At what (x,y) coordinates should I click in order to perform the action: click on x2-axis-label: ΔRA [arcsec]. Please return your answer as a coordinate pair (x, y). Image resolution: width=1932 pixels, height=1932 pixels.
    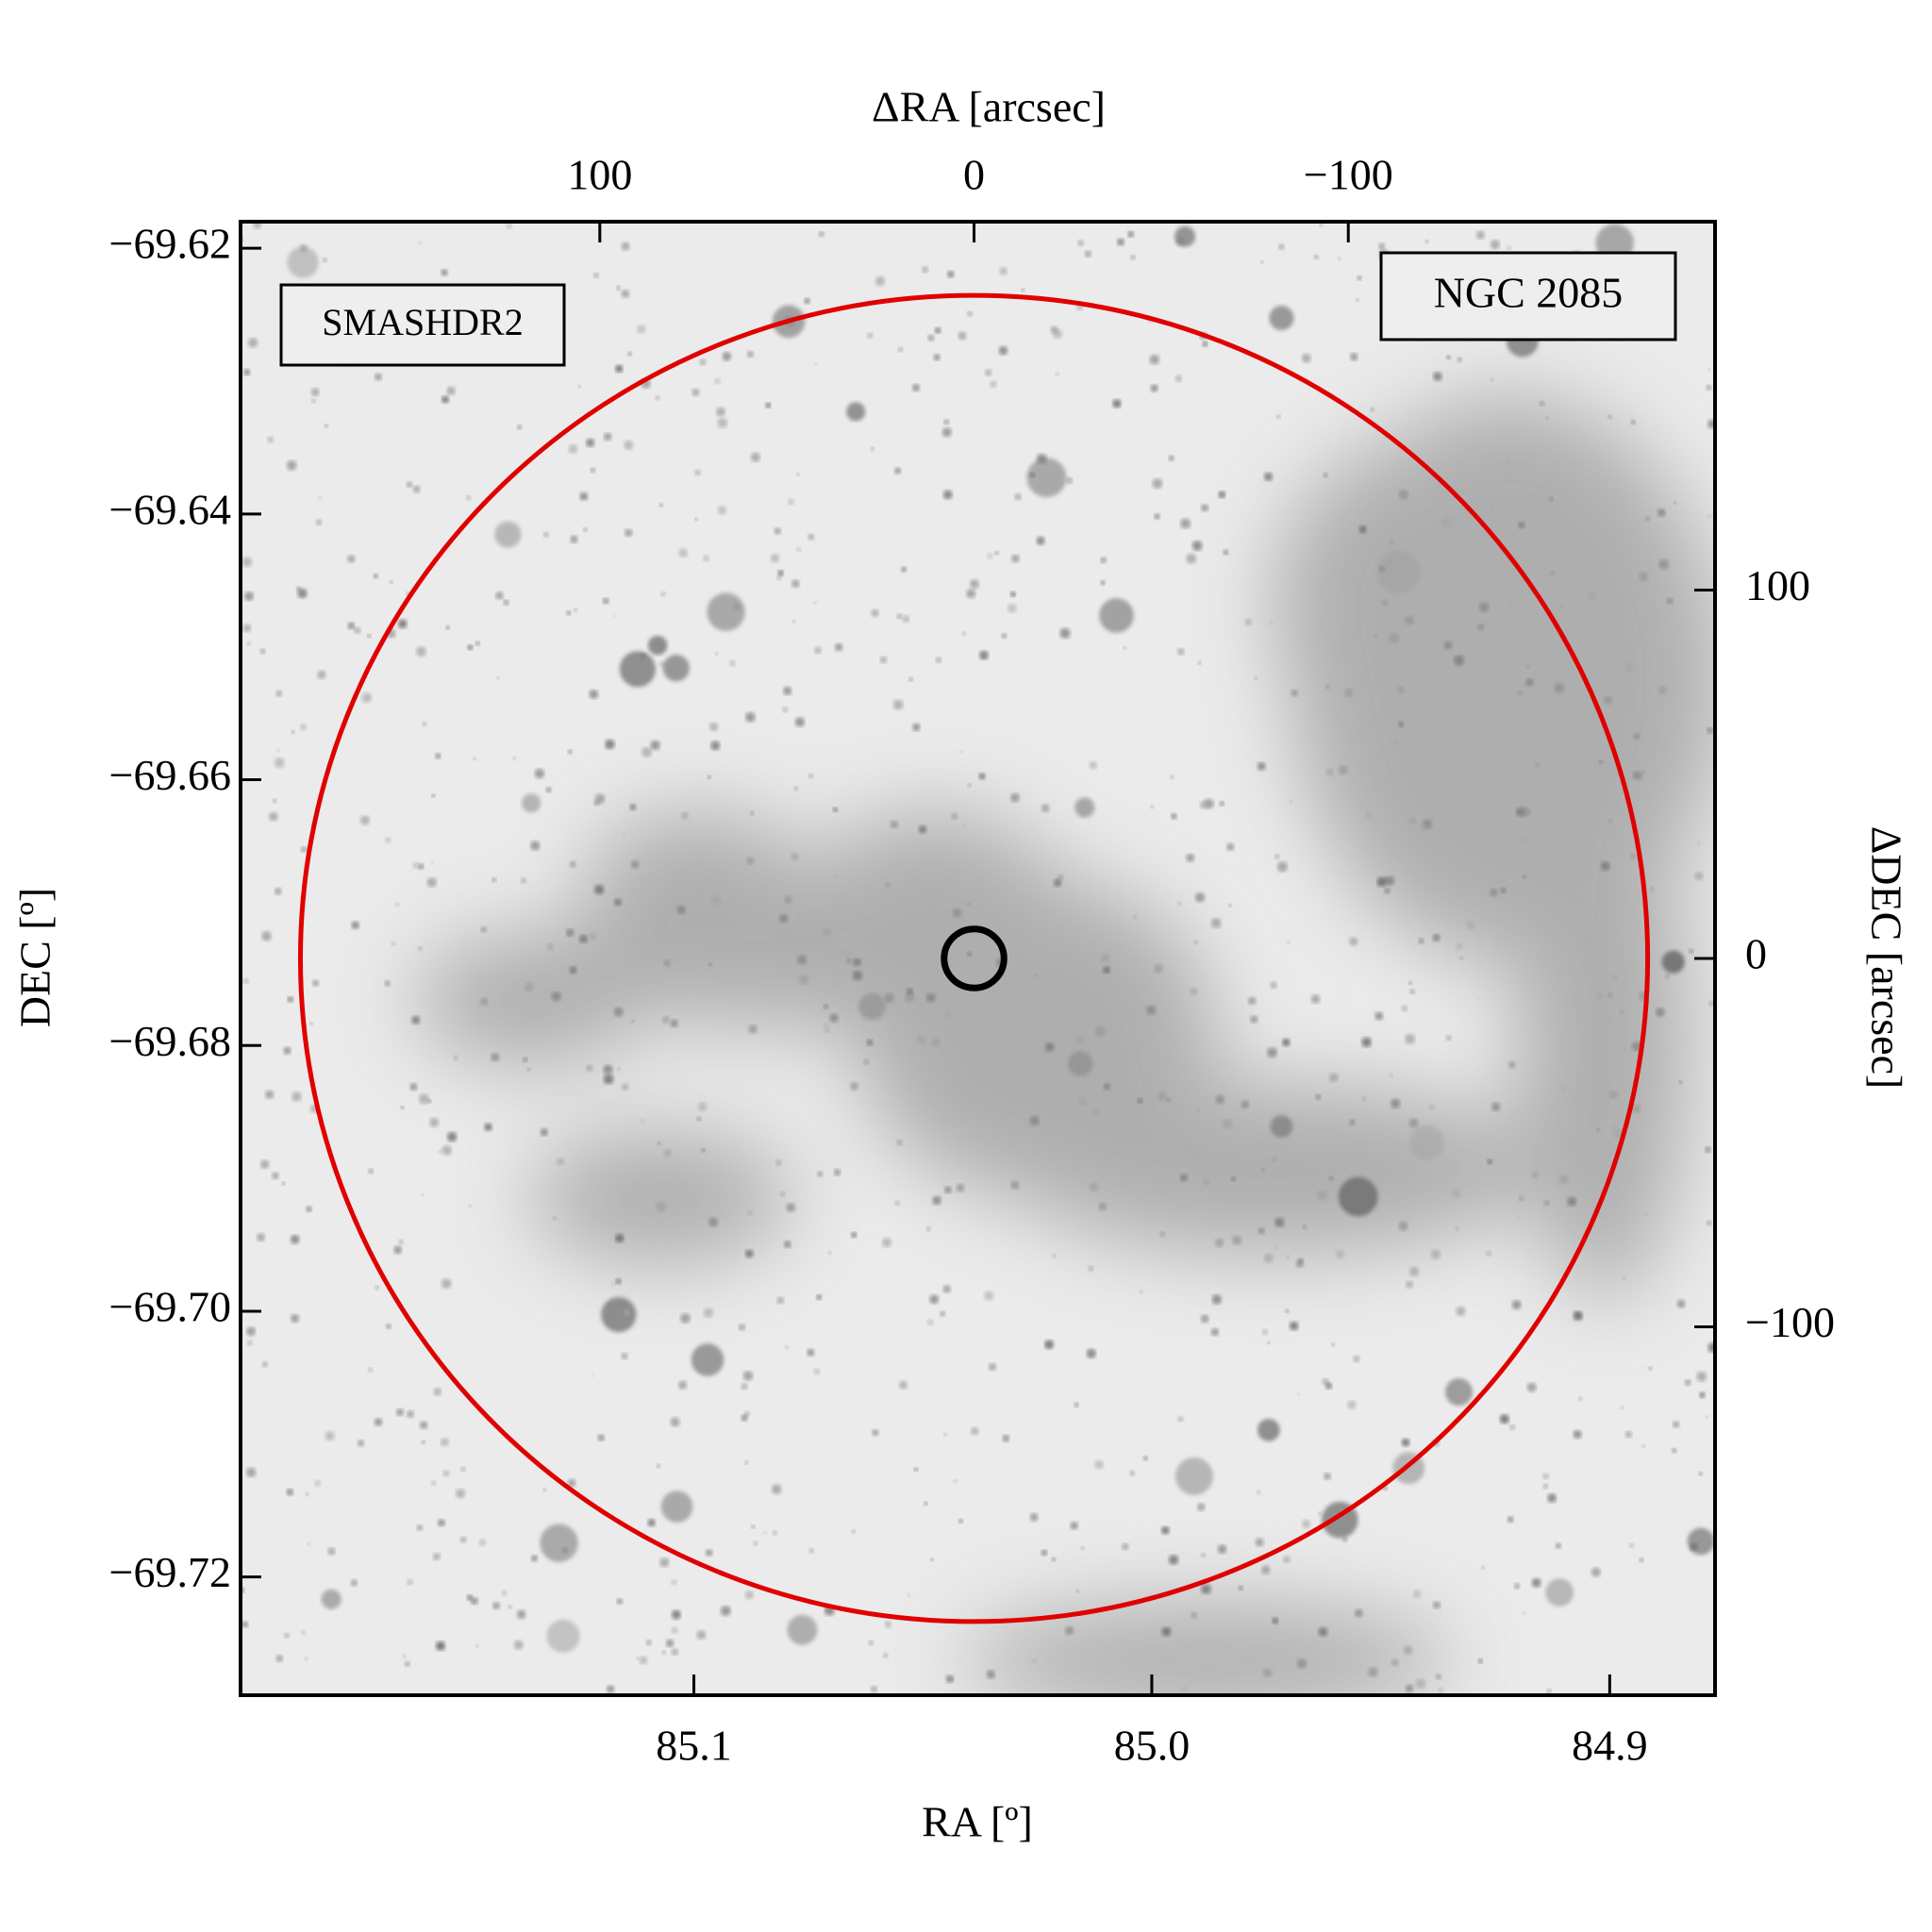
    Looking at the image, I should click on (989, 107).